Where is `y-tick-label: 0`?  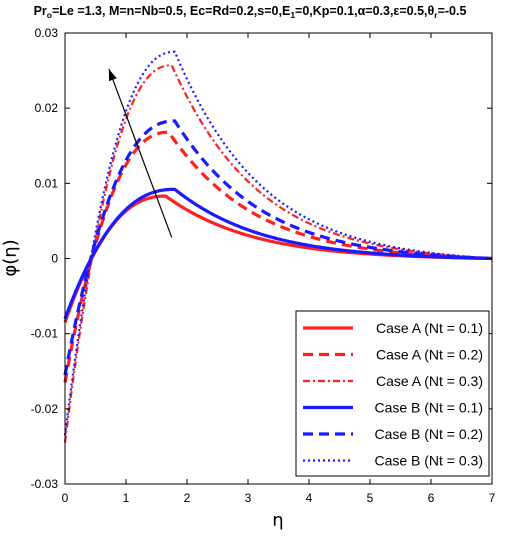
y-tick-label: 0 is located at coordinates (54, 259).